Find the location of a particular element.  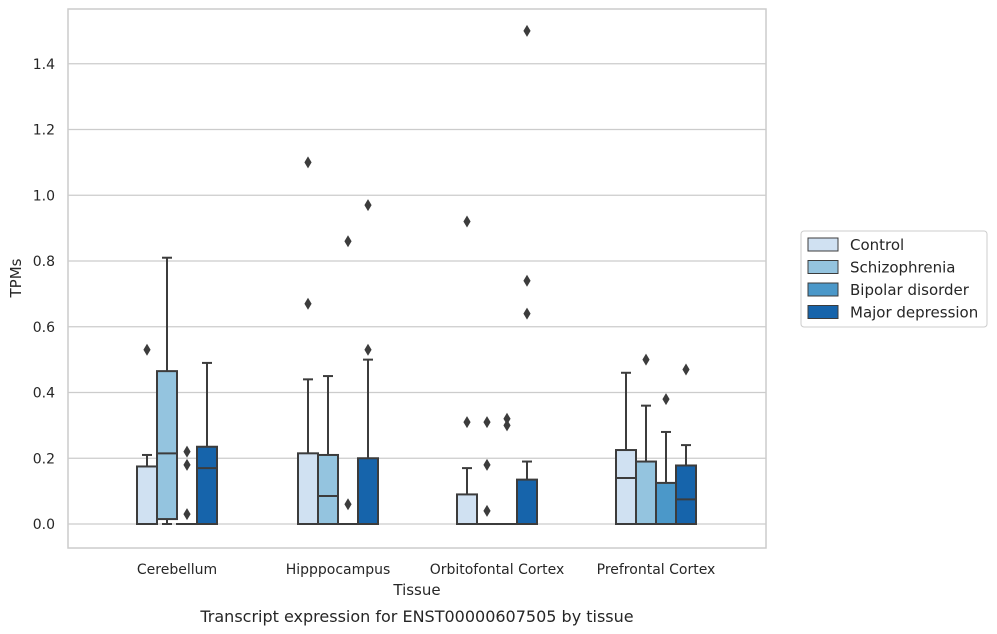

legend-label: Major depression is located at coordinates (914, 313).